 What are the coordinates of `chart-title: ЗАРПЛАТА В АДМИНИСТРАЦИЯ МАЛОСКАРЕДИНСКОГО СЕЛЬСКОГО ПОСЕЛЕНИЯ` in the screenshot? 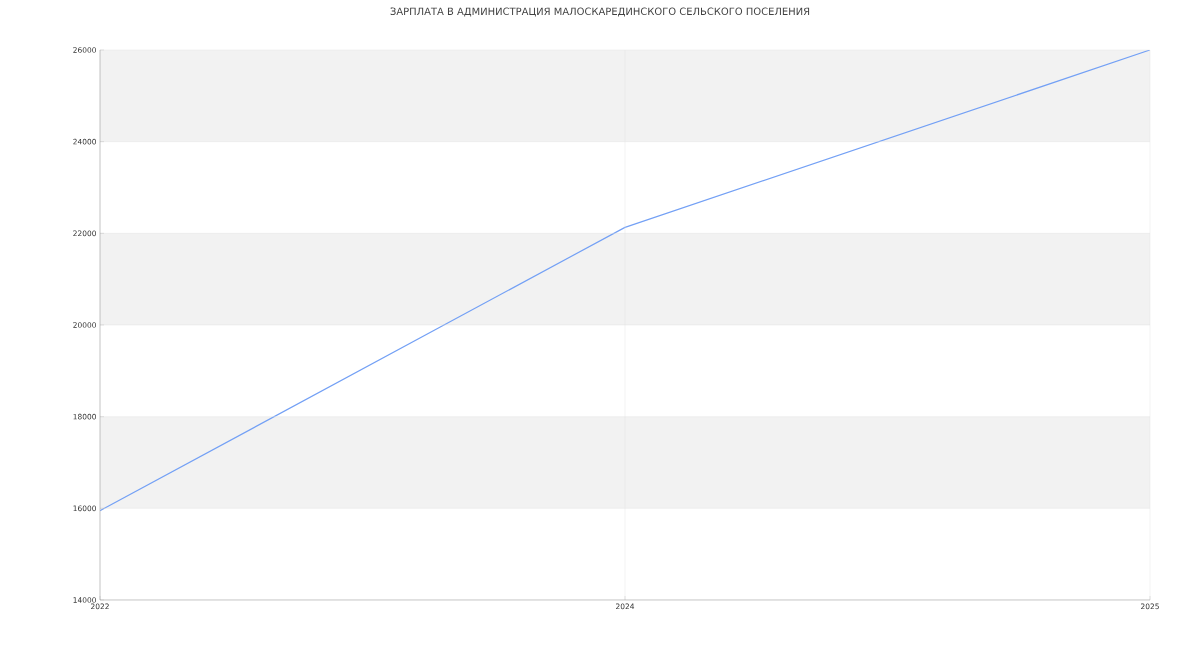 It's located at (600, 12).